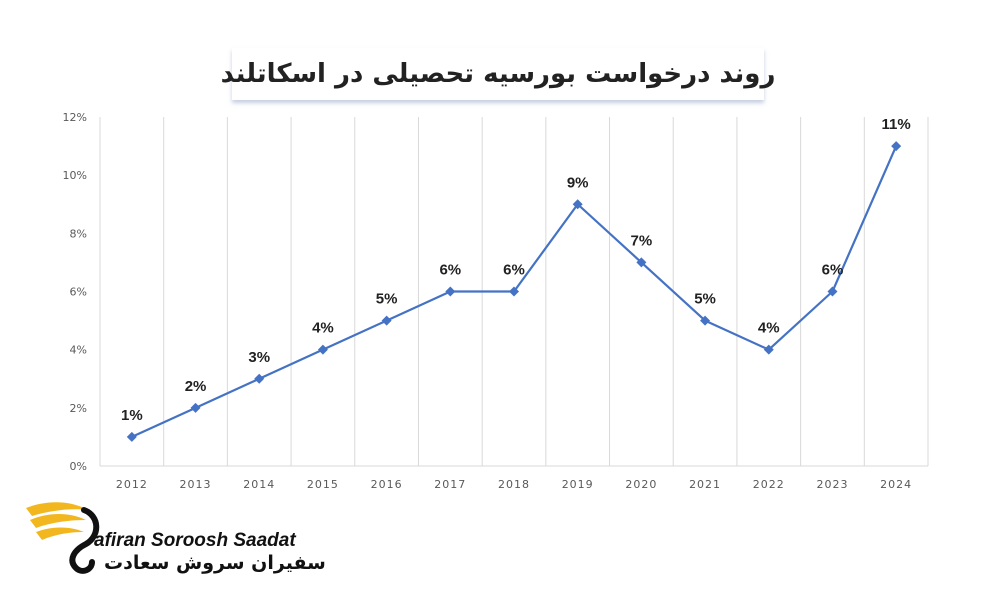  I want to click on data-label: 1%, so click(132, 415).